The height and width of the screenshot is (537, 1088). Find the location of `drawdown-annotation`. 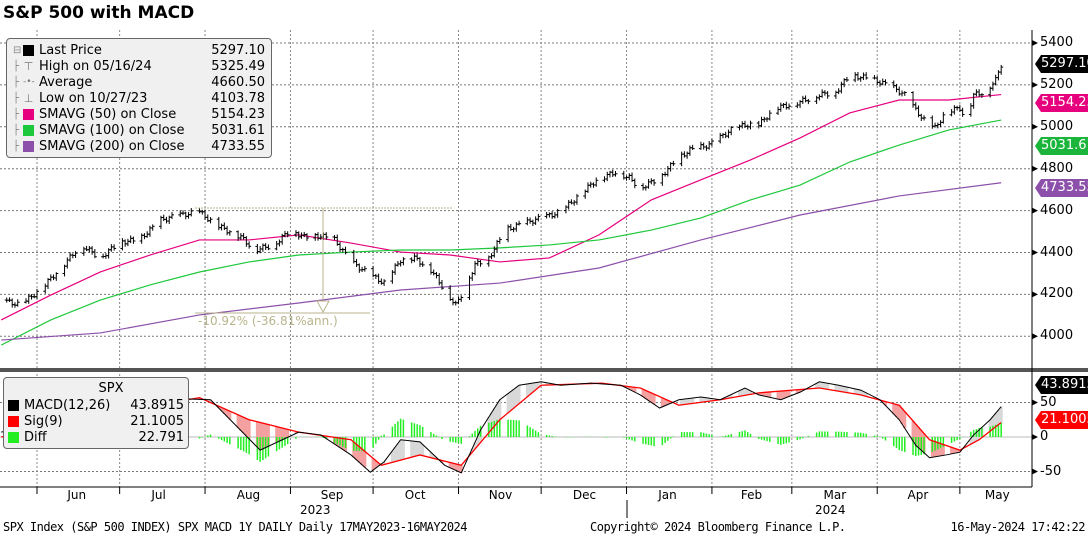

drawdown-annotation is located at coordinates (324, 260).